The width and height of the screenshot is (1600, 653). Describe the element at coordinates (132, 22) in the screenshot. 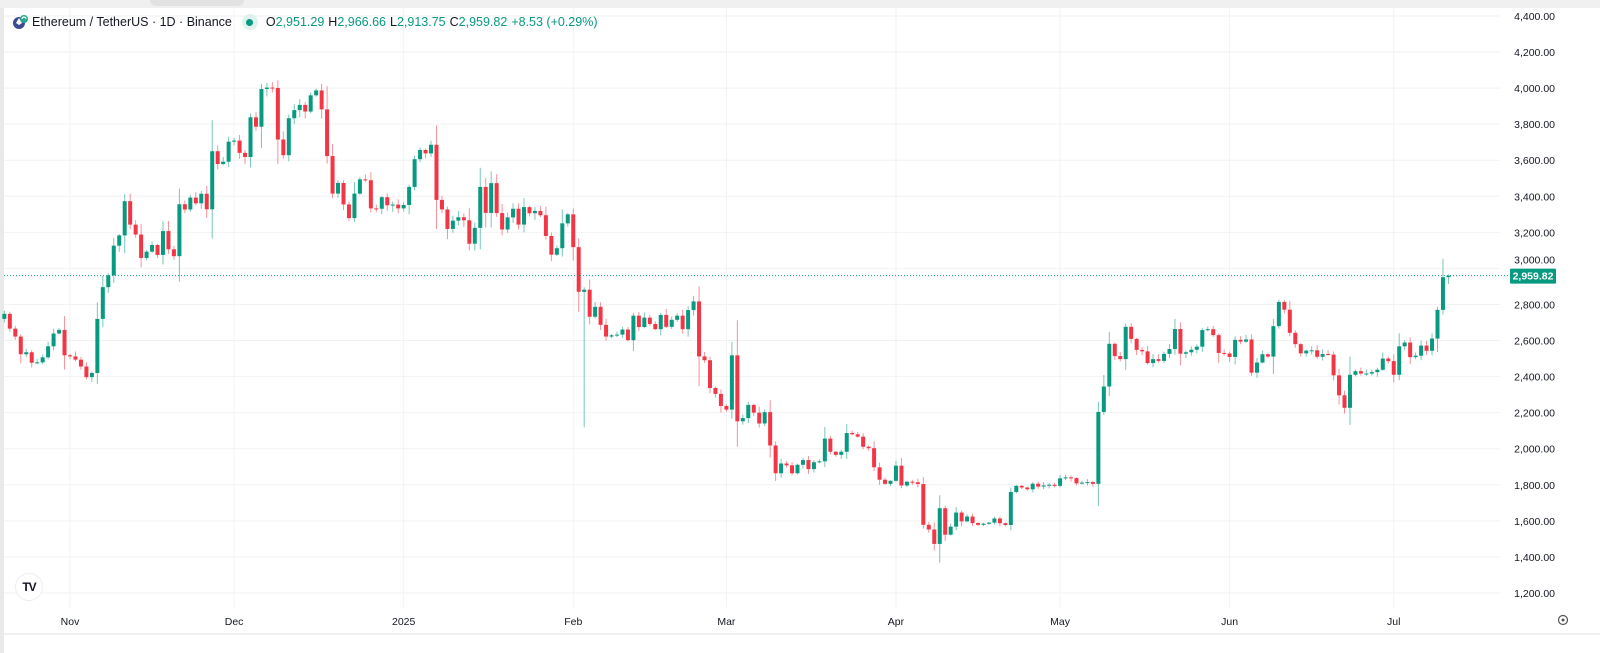

I see `symbol-title: Ethereum / TetherUS · 1D · Binance` at that location.